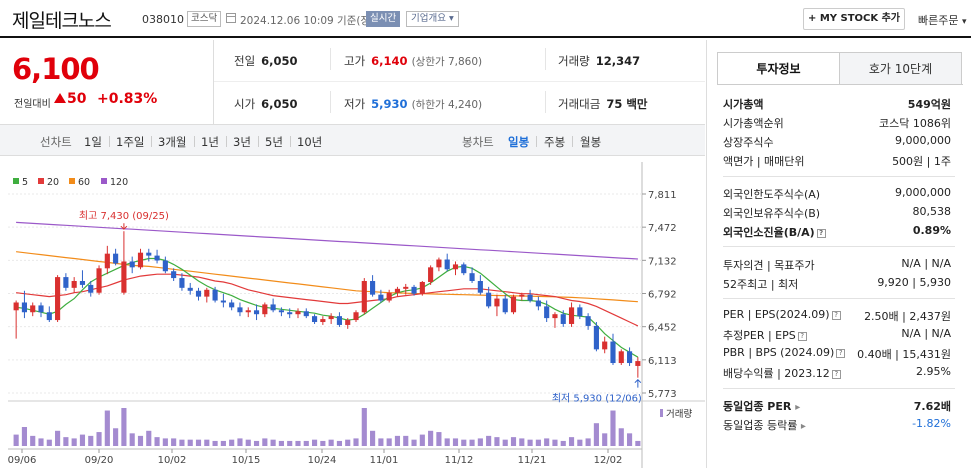 The image size is (971, 468). Describe the element at coordinates (389, 61) in the screenshot. I see `stat-high-value: 6,140` at that location.